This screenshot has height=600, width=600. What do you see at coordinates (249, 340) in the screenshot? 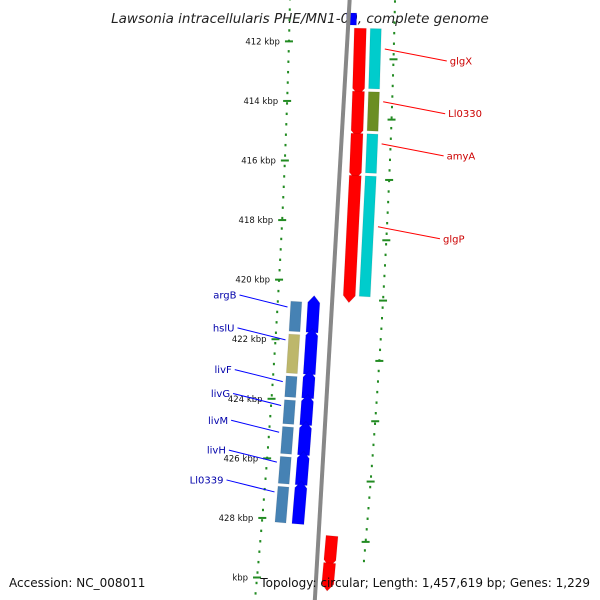
I see `ruler-tick-label: 422 kbp` at bounding box center [249, 340].